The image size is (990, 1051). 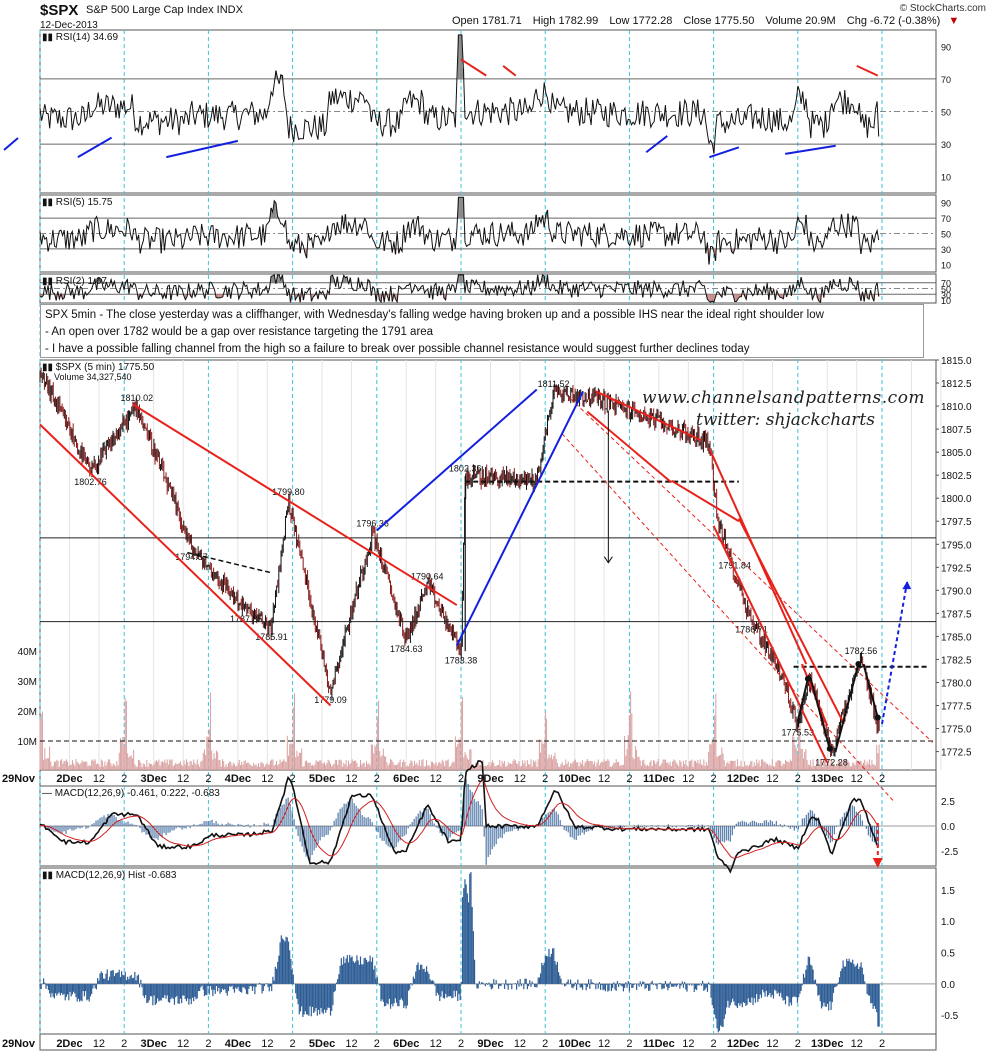 I want to click on y-tick-label: 1802.5, so click(x=956, y=476).